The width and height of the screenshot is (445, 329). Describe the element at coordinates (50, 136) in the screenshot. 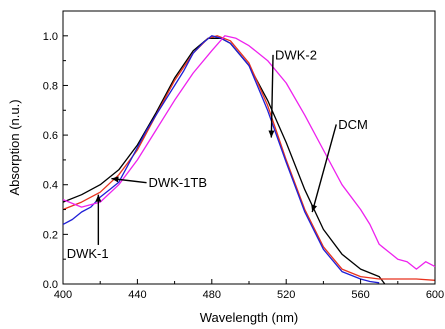

I see `y-tick-label: 0.6` at that location.